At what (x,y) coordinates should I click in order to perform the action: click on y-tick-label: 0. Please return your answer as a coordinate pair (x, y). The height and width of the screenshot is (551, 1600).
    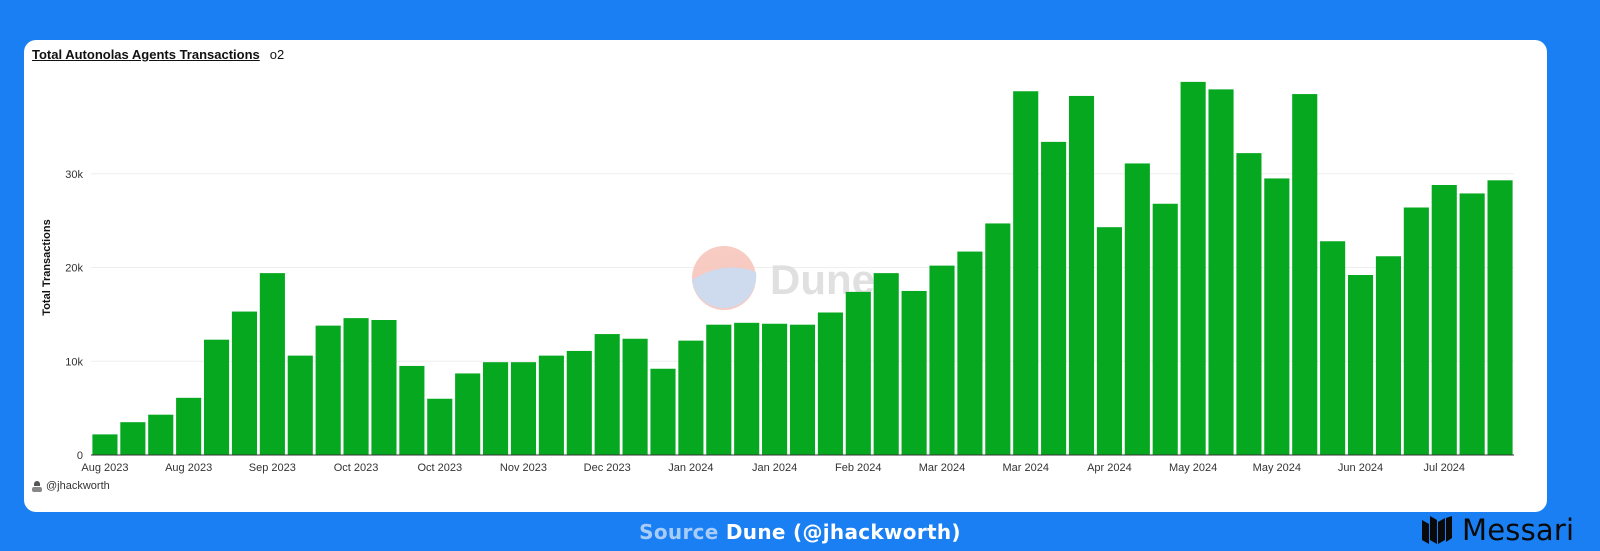
    Looking at the image, I should click on (80, 456).